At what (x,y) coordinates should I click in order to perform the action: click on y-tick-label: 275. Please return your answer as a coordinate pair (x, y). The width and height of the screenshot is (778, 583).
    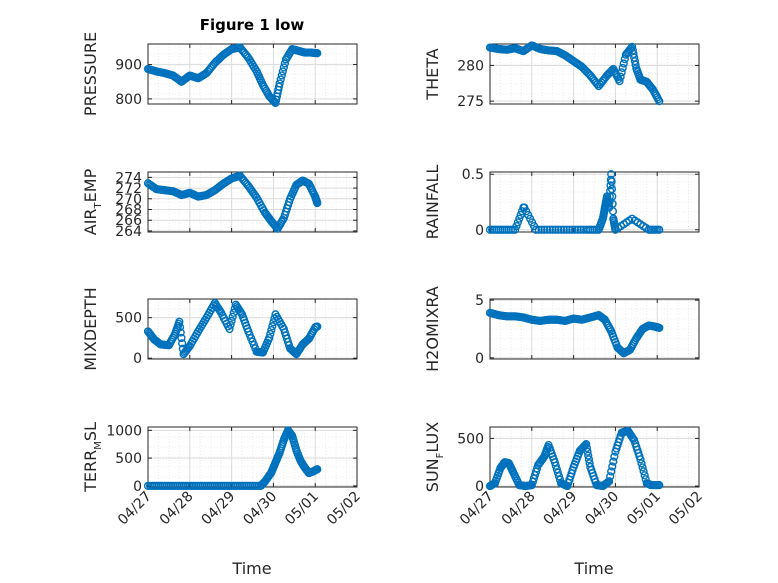
    Looking at the image, I should click on (470, 102).